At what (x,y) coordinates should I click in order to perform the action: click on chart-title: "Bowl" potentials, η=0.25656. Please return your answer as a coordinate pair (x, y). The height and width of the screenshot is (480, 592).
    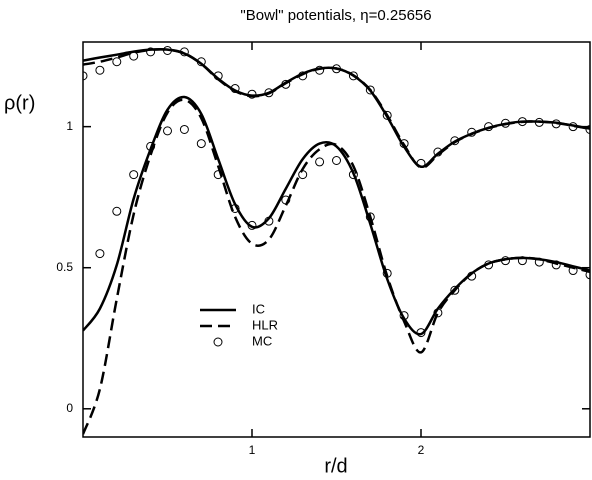
    Looking at the image, I should click on (335, 15).